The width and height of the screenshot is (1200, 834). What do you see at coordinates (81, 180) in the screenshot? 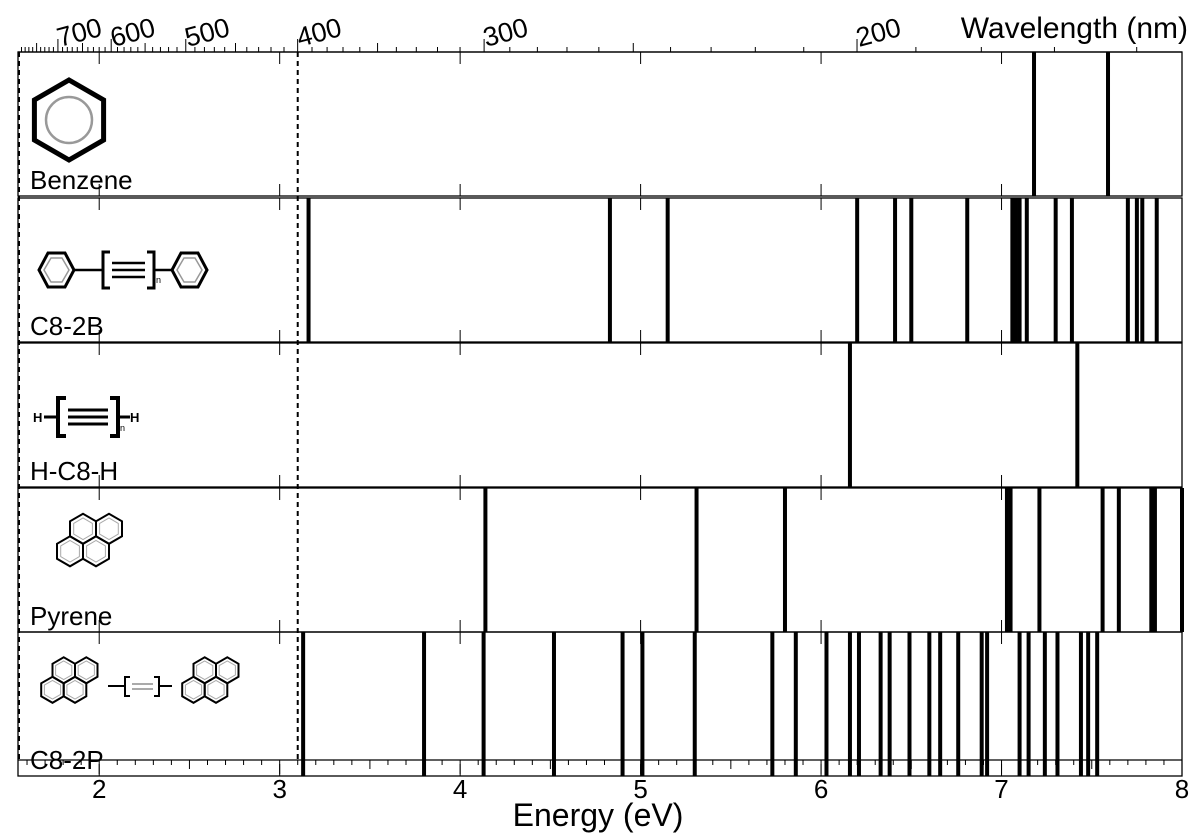
I see `panel-label: Benzene` at bounding box center [81, 180].